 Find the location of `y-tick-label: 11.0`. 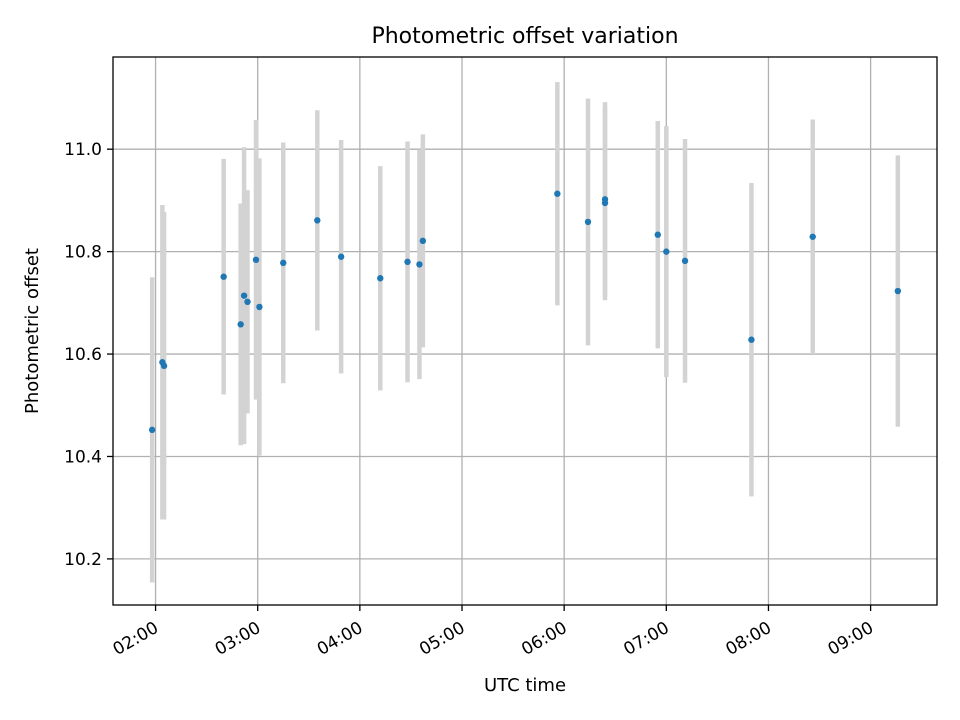

y-tick-label: 11.0 is located at coordinates (83, 150).